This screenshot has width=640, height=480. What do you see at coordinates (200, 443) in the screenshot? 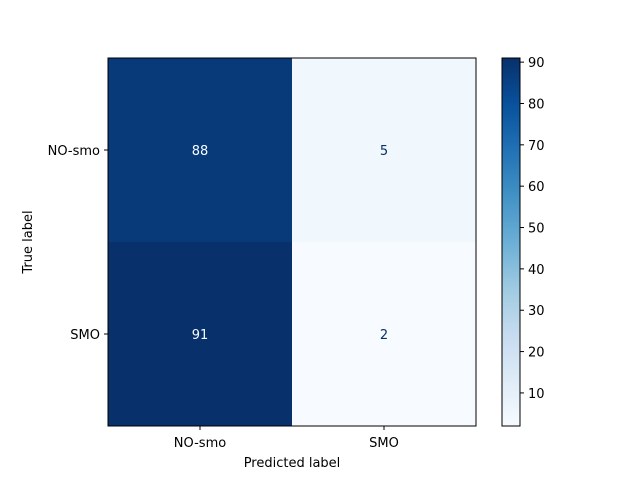
I see `x-tick-label: NO-smo` at bounding box center [200, 443].